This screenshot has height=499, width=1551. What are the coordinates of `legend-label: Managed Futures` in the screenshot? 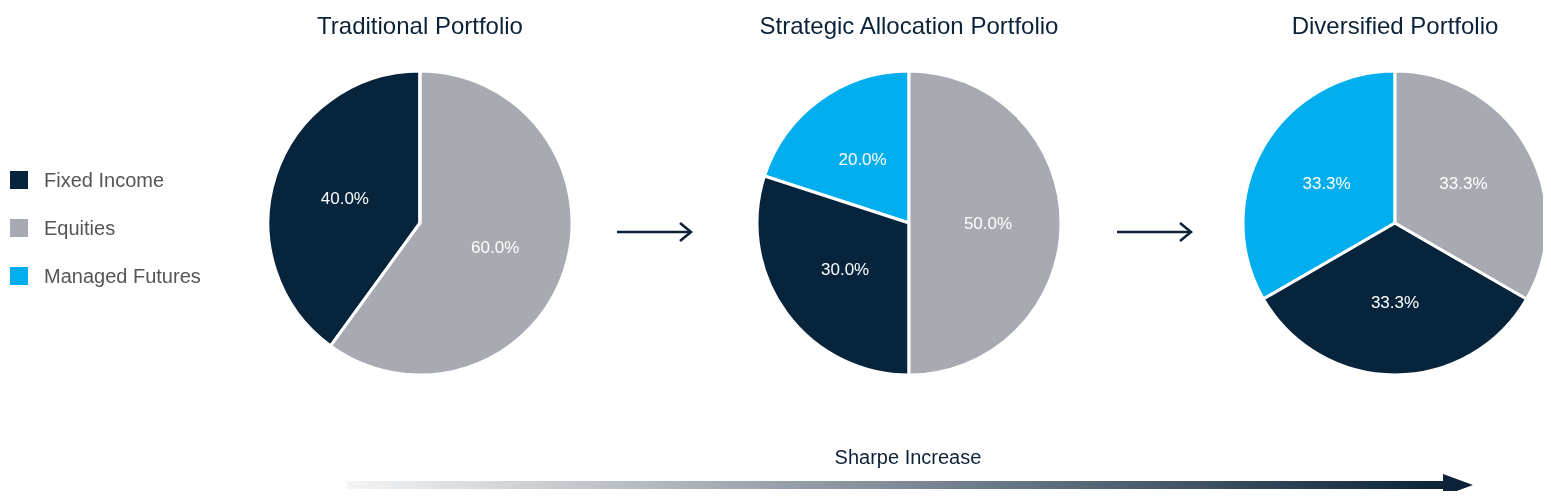 It's located at (122, 276).